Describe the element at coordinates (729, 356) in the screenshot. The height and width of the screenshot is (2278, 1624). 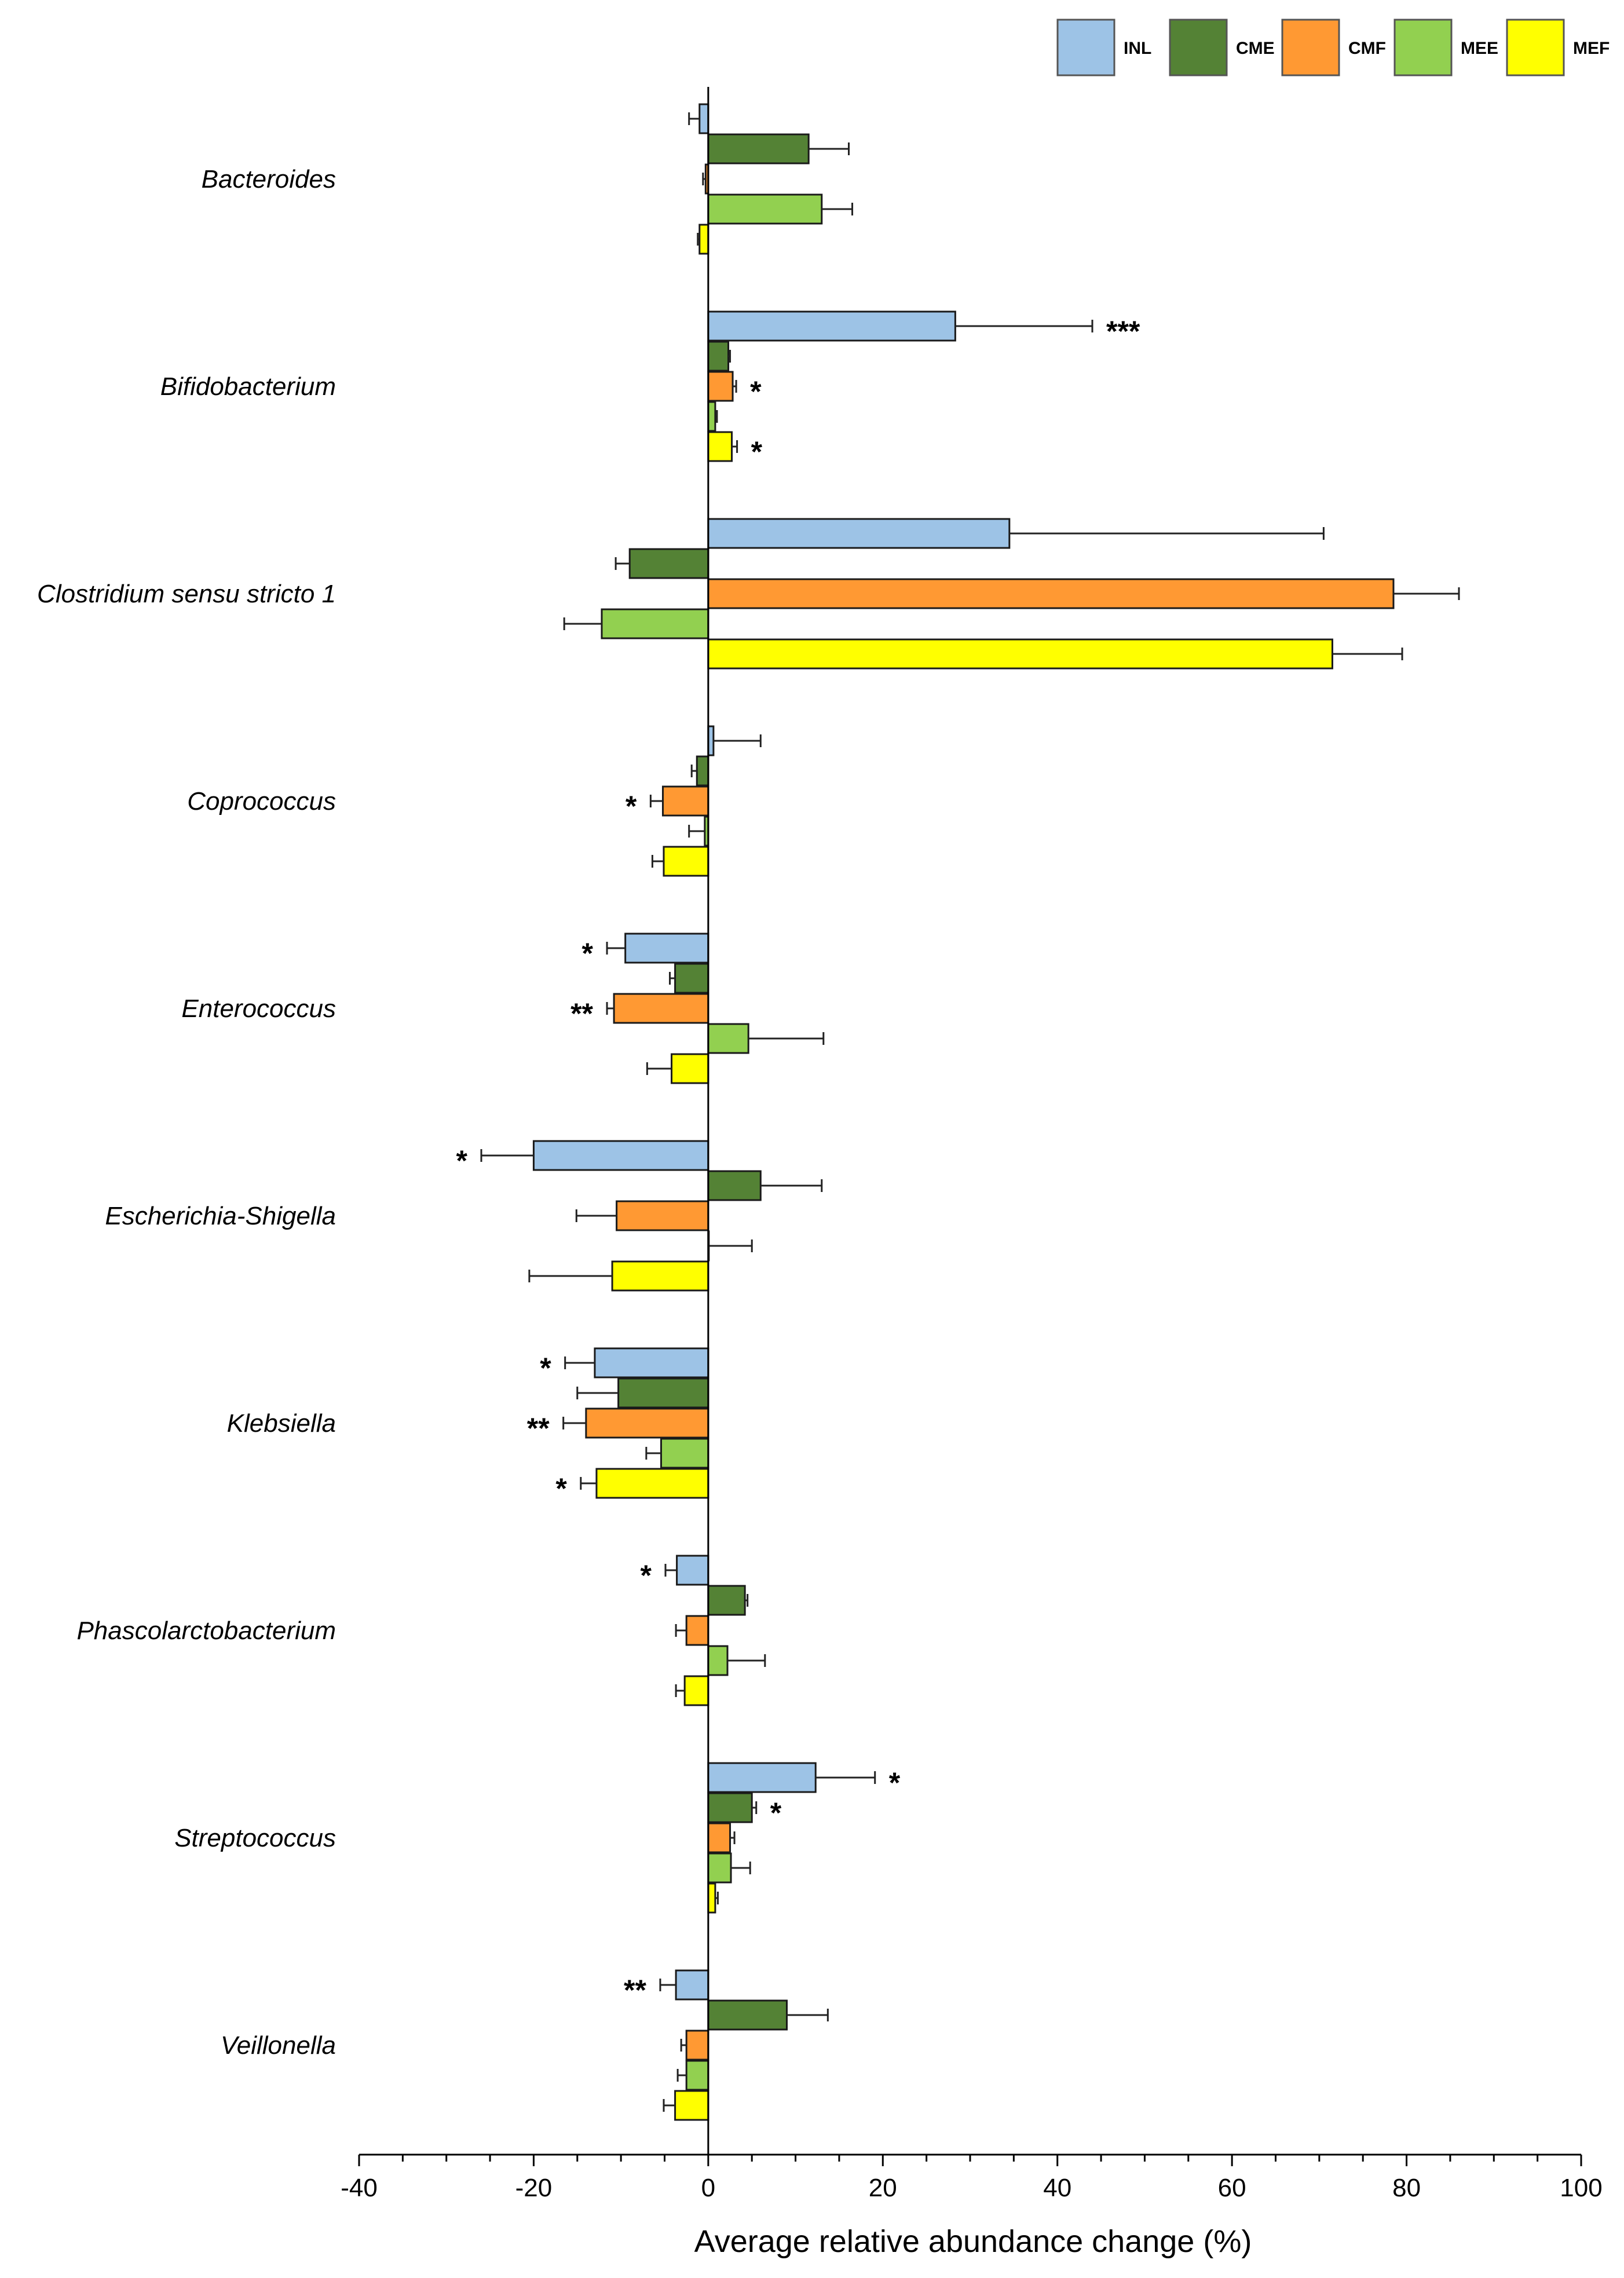
I see `error-bar-cme-bifidobacterium` at that location.